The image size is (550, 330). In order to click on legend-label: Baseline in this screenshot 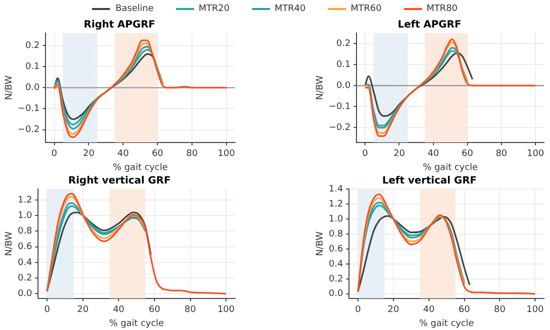, I will do `click(134, 9)`.